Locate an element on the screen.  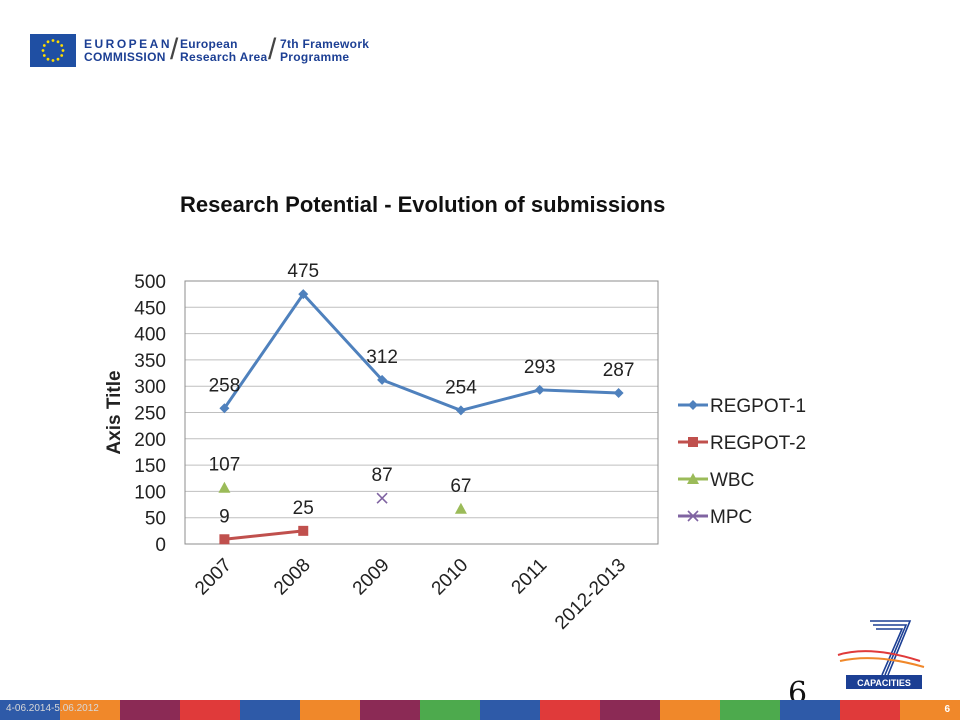
regpot-1-line is located at coordinates (421, 351).